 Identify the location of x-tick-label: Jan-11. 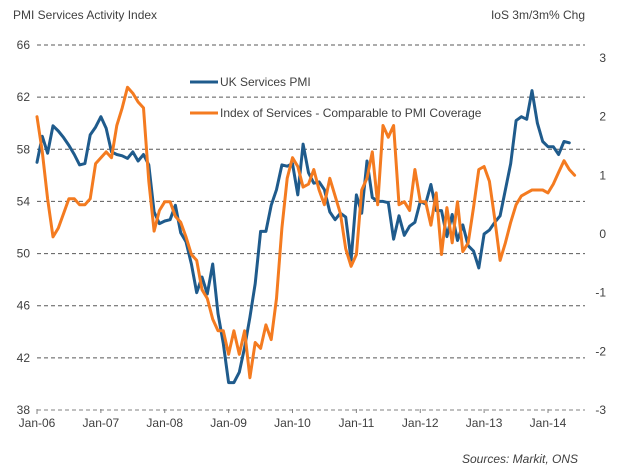
(356, 423).